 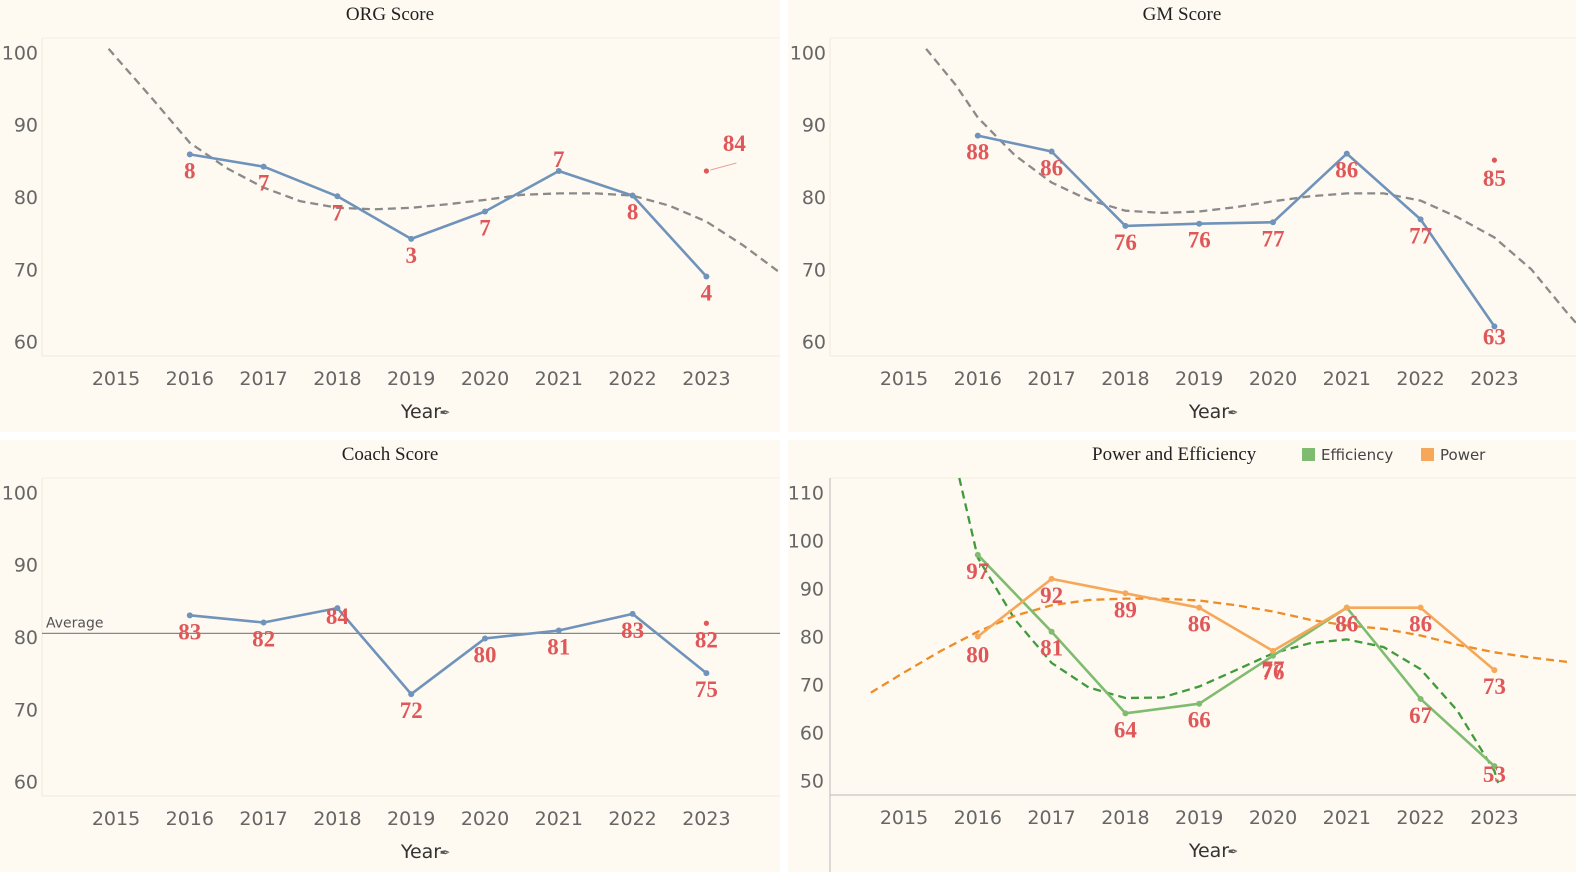 I want to click on y-tick-label: 110, so click(x=806, y=493).